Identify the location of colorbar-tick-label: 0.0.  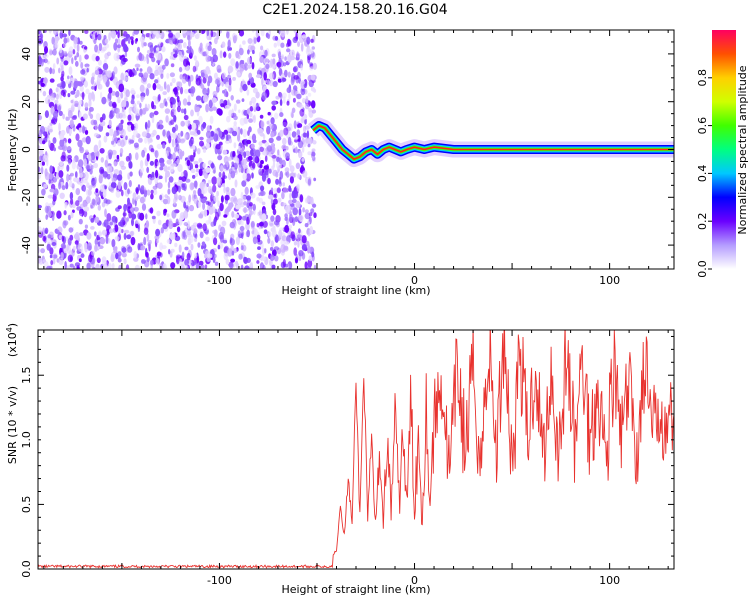
(702, 269).